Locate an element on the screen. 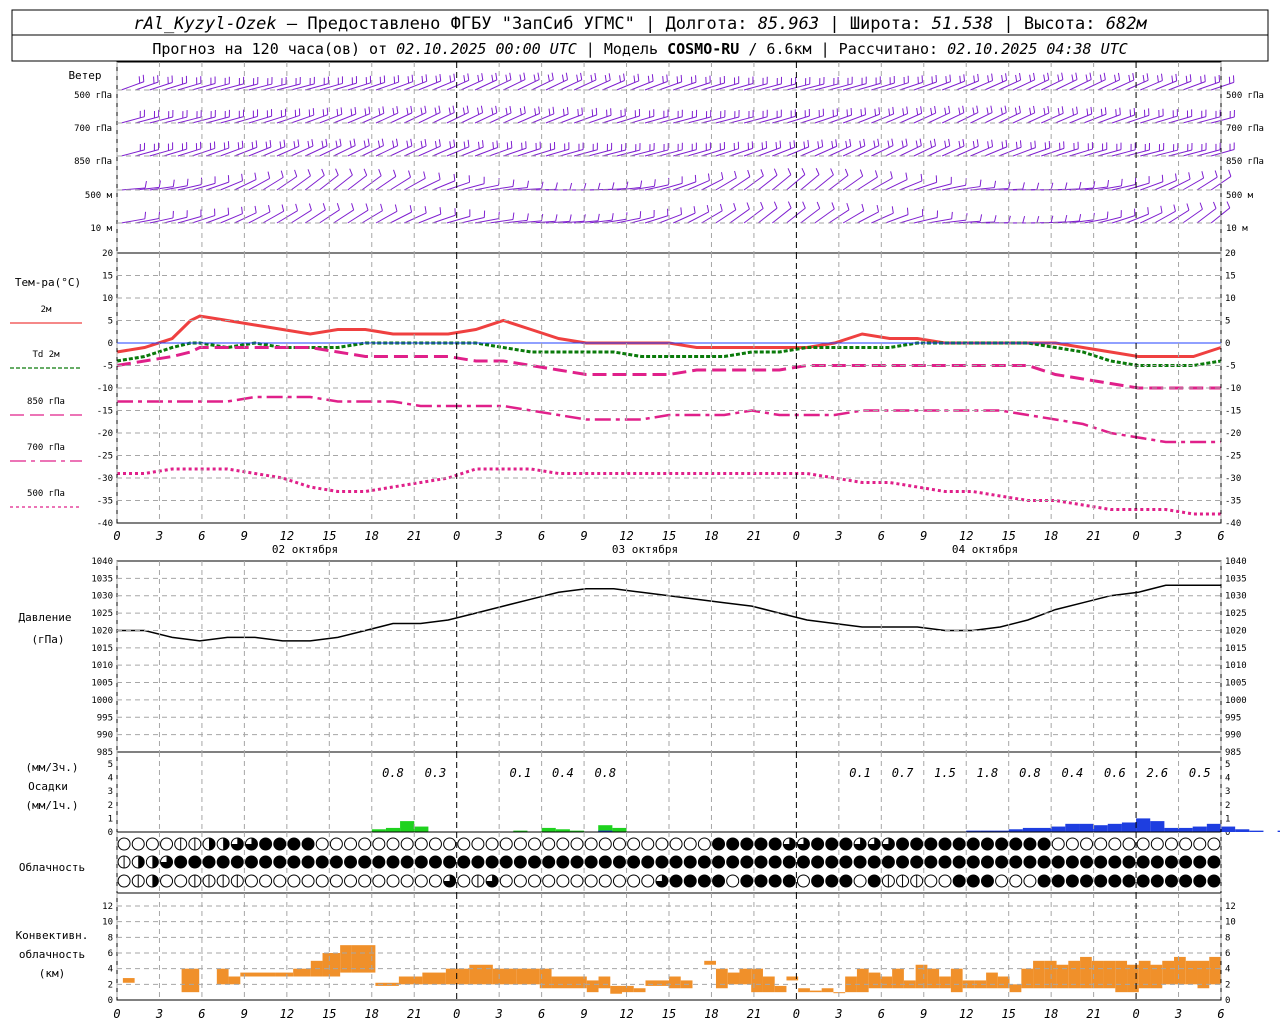 This screenshot has width=1280, height=1024. hour-tick-label: 15 is located at coordinates (329, 536).